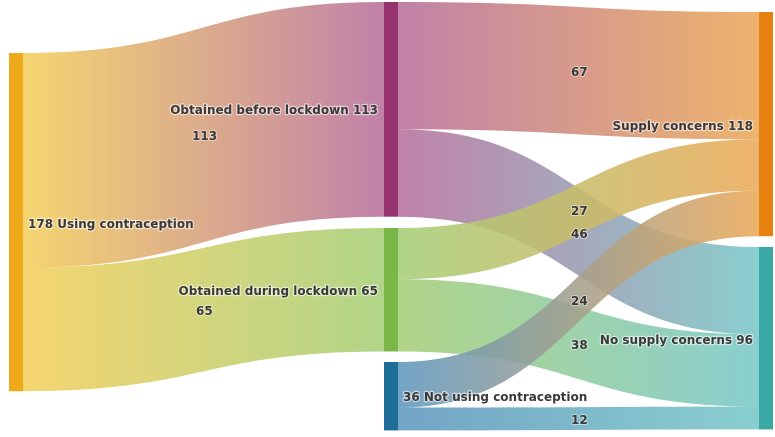  I want to click on node-label-before: Obtained before lockdown 113, so click(274, 110).